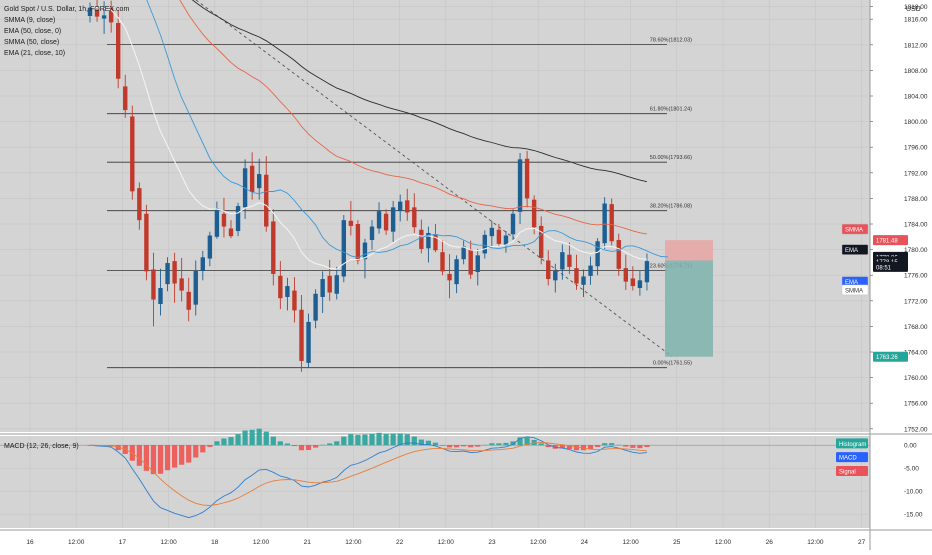 The width and height of the screenshot is (932, 555). I want to click on position-stop-zone, so click(689, 250).